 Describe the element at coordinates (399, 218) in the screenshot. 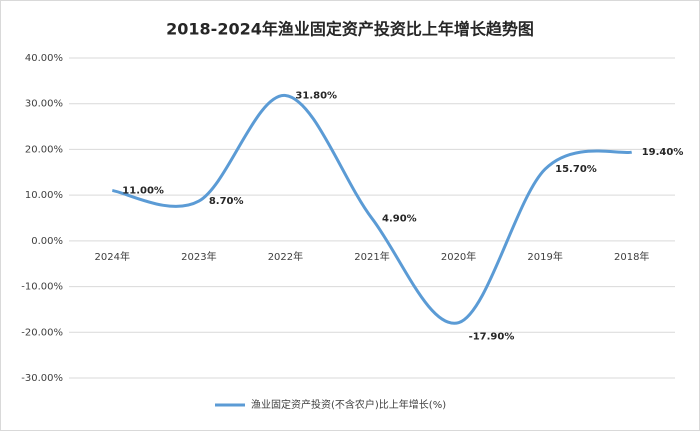

I see `data-label: 4.90%` at that location.